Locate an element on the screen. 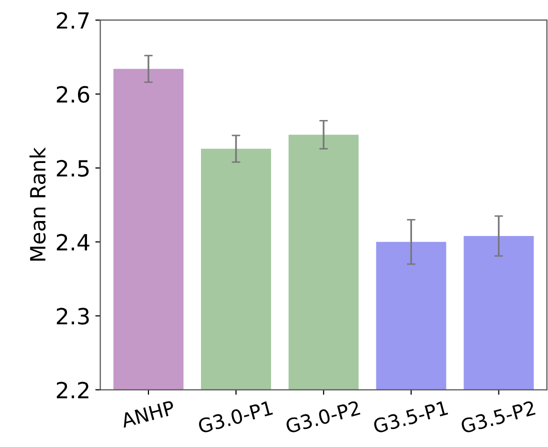 The image size is (548, 447). x-tick-label: G3.5-P2 is located at coordinates (498, 417).